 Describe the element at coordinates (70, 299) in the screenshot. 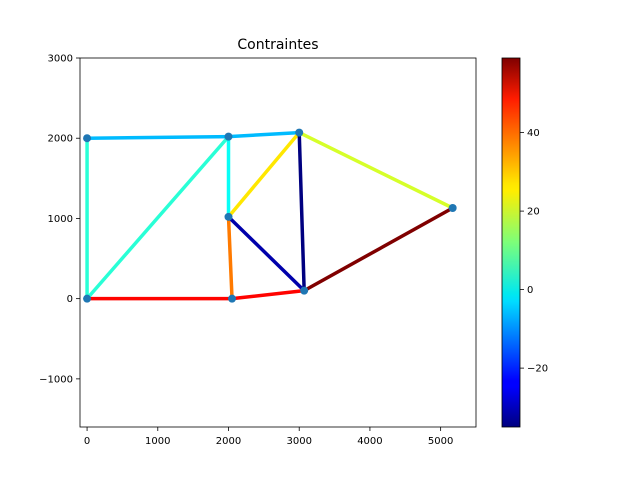

I see `y-tick-label: 0` at that location.